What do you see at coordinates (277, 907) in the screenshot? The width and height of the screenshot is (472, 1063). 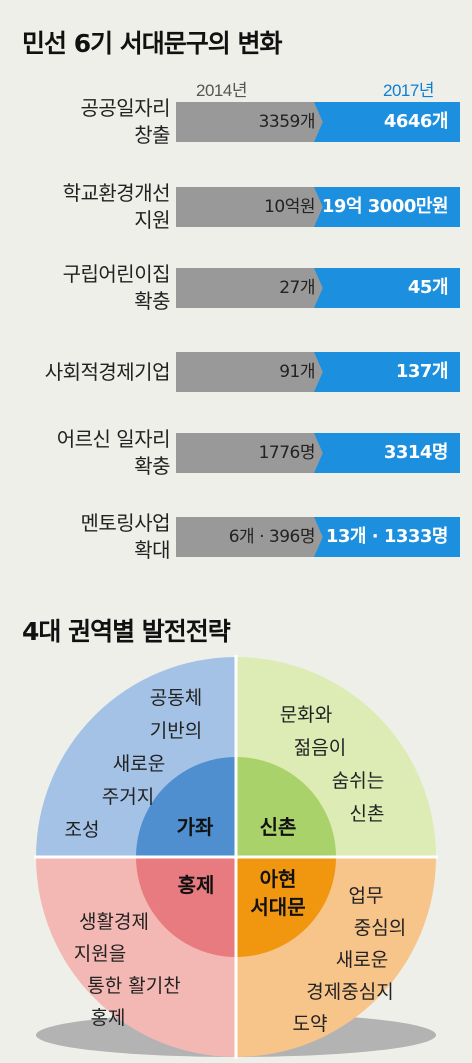 I see `region-name: 서대문` at bounding box center [277, 907].